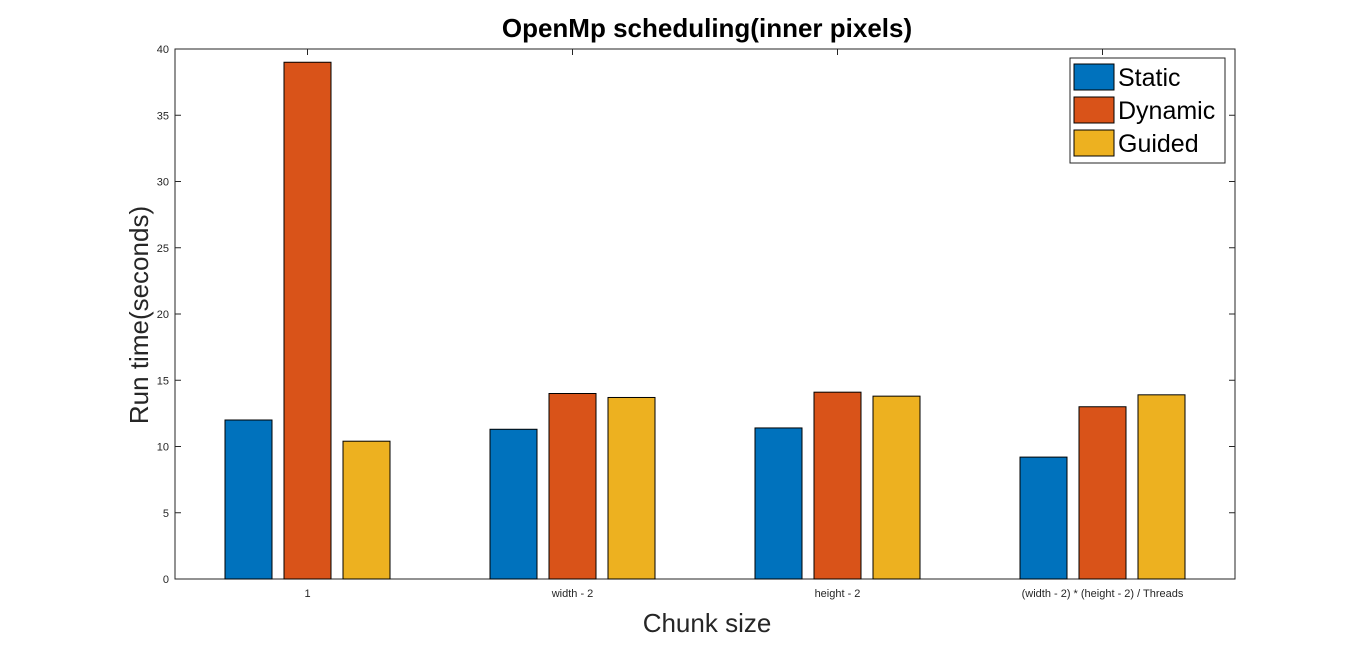 This screenshot has width=1366, height=656. What do you see at coordinates (1103, 594) in the screenshot?
I see `x-tick-label: (width - 2) * (height - 2) / Threads` at bounding box center [1103, 594].